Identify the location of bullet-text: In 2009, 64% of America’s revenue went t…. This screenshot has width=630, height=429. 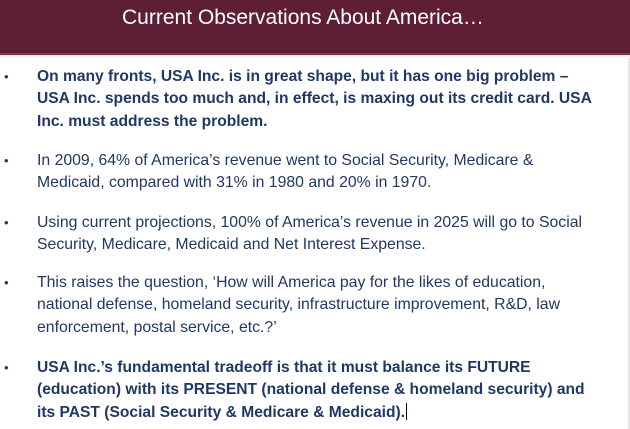
(333, 172).